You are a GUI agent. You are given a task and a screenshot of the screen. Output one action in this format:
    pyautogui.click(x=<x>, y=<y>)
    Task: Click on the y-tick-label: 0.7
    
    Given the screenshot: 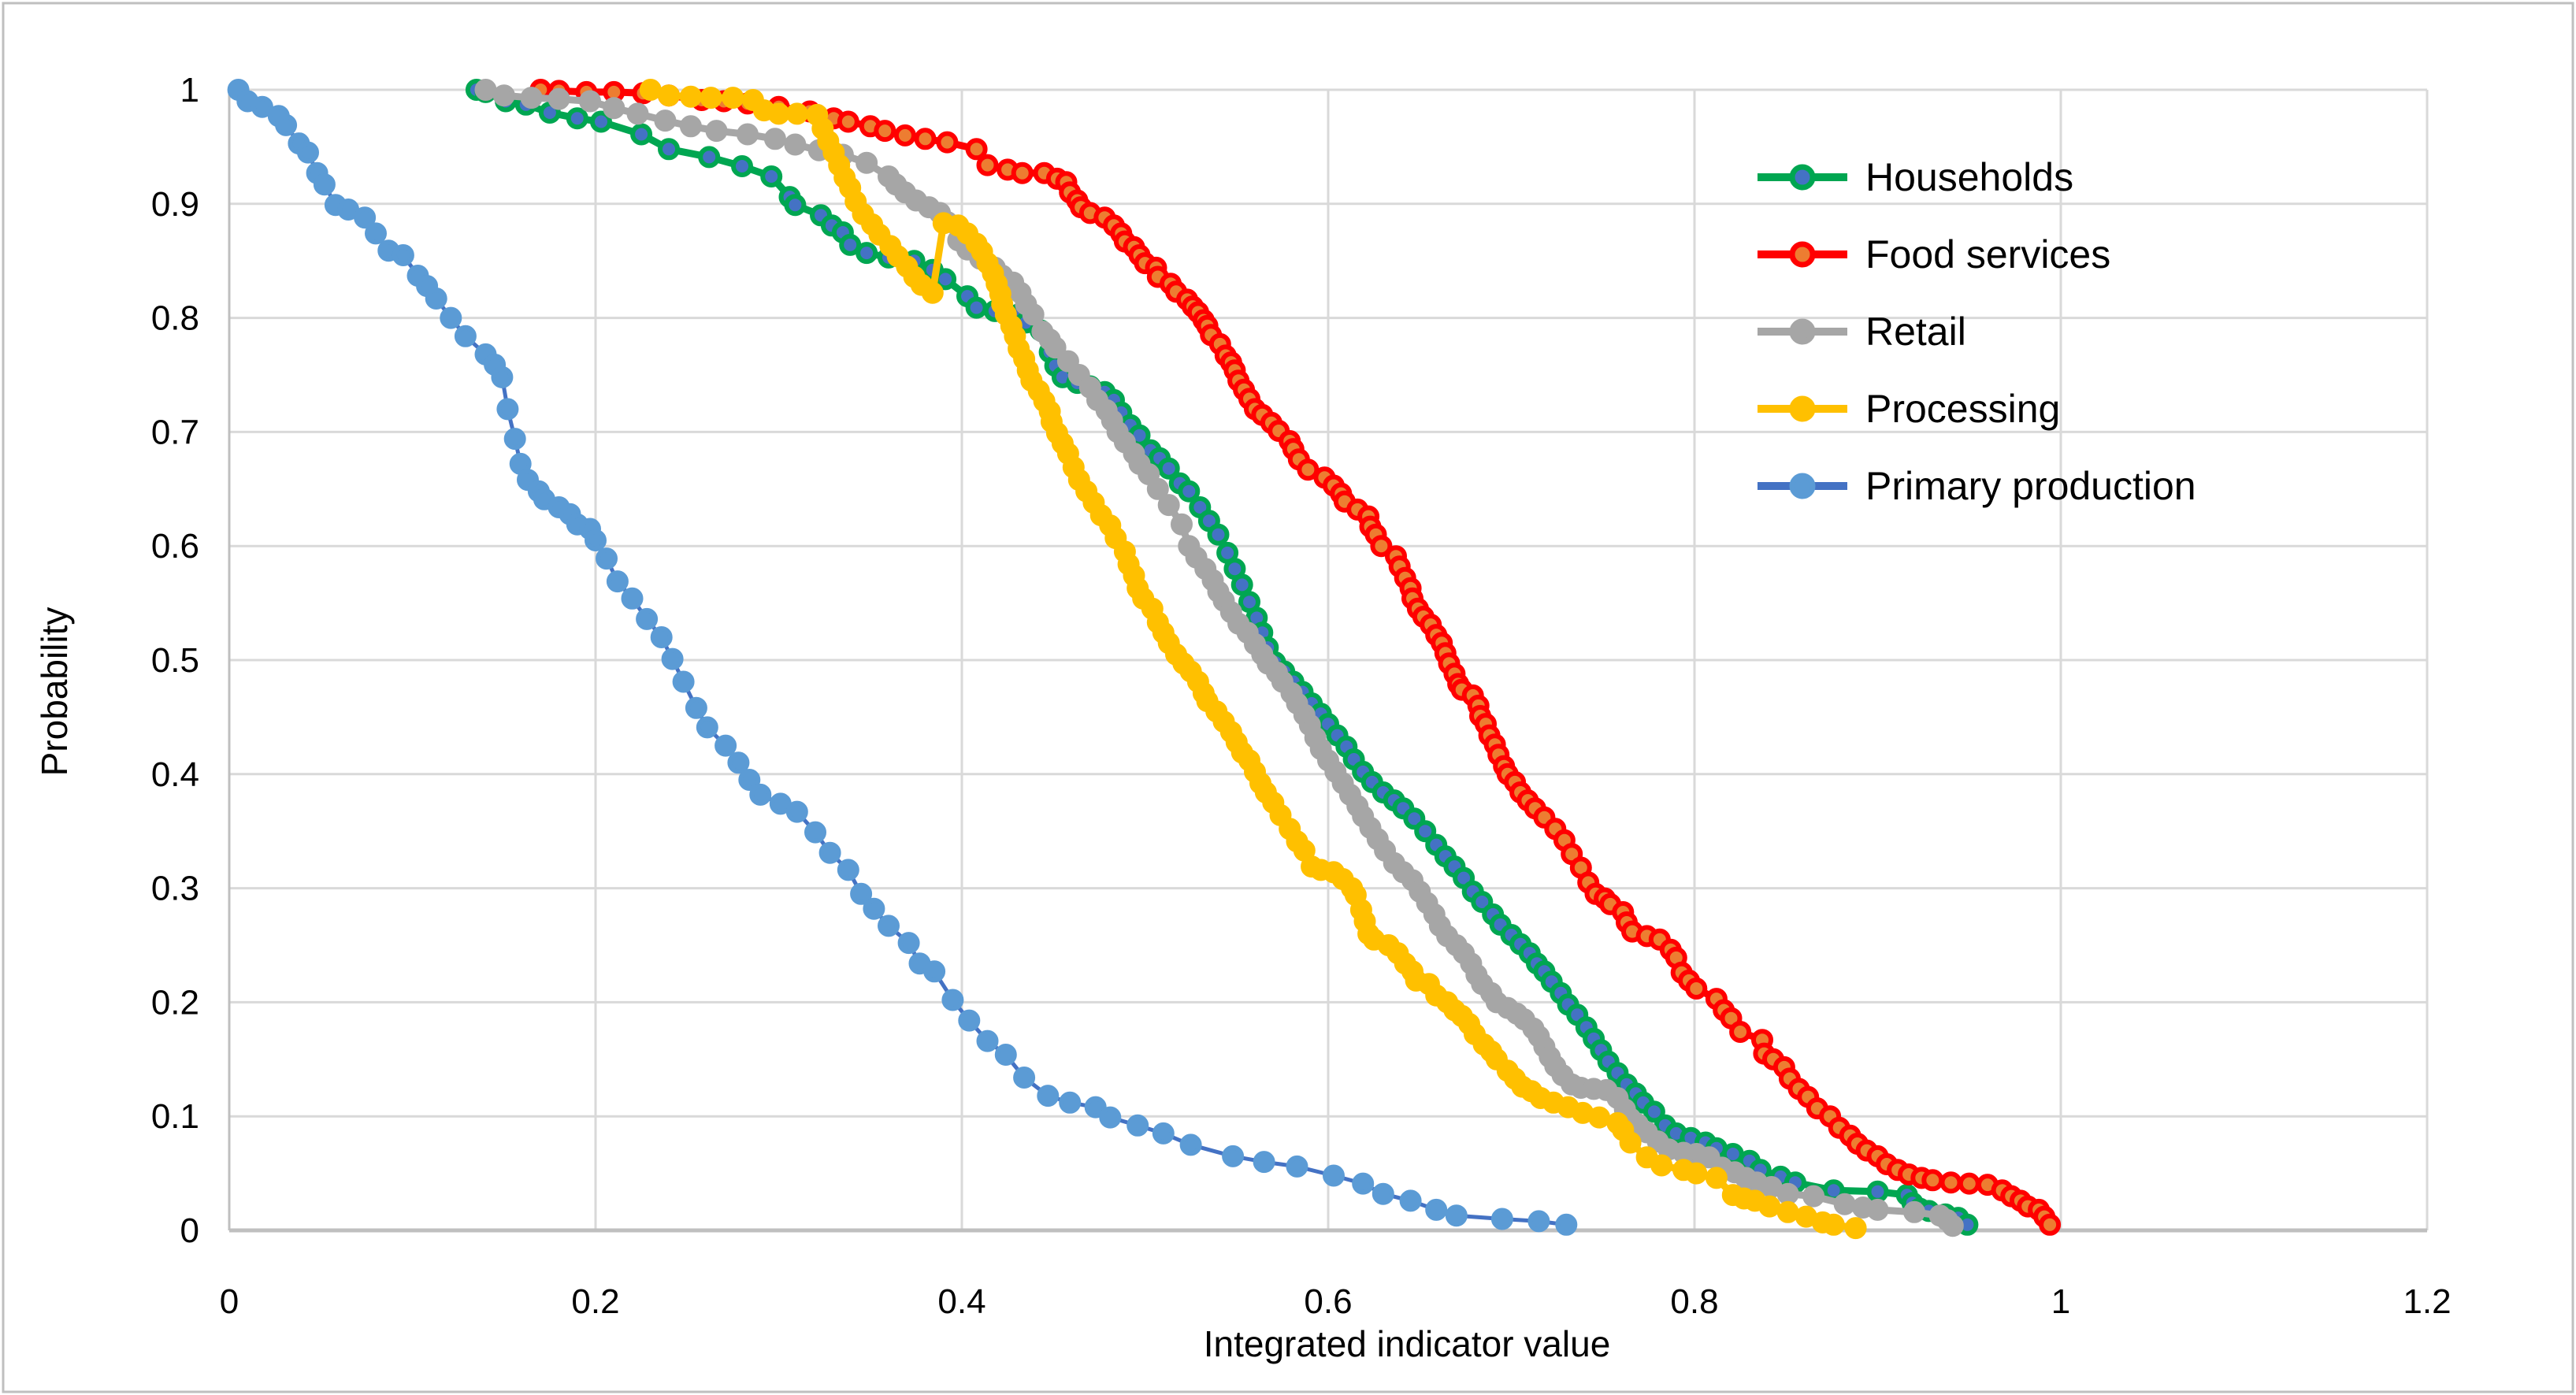 What is the action you would take?
    pyautogui.click(x=175, y=432)
    